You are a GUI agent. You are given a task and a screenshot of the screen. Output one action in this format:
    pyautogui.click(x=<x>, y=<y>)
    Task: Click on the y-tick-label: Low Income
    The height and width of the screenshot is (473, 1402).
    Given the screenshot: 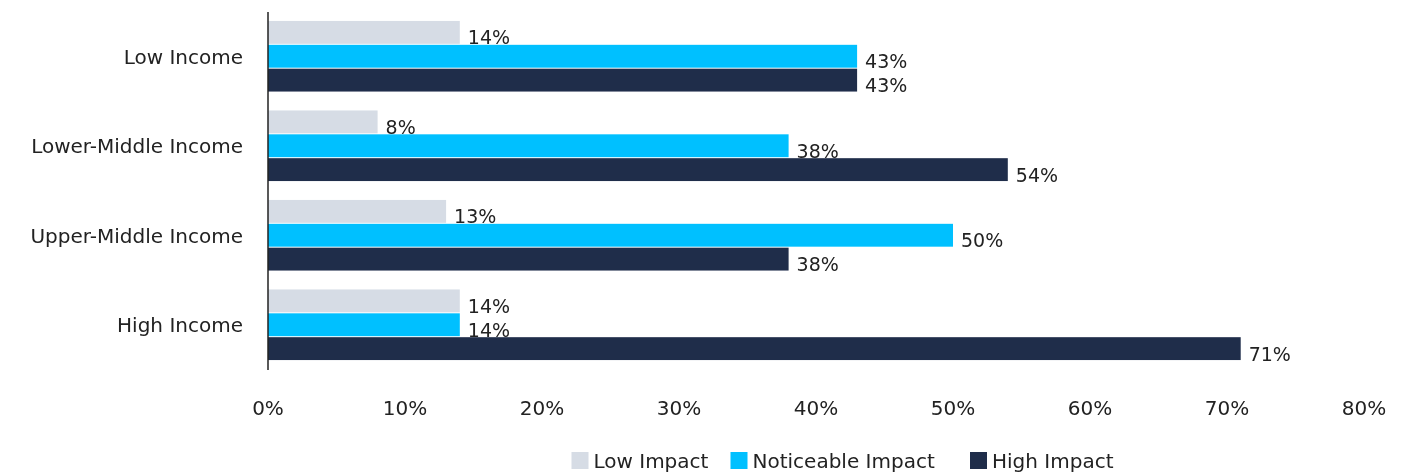 What is the action you would take?
    pyautogui.click(x=183, y=56)
    